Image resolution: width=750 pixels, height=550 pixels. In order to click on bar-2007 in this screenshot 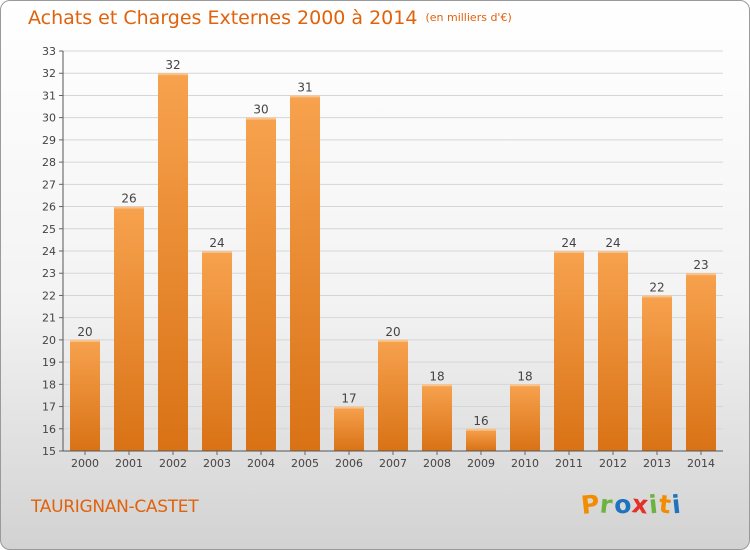, I will do `click(393, 395)`.